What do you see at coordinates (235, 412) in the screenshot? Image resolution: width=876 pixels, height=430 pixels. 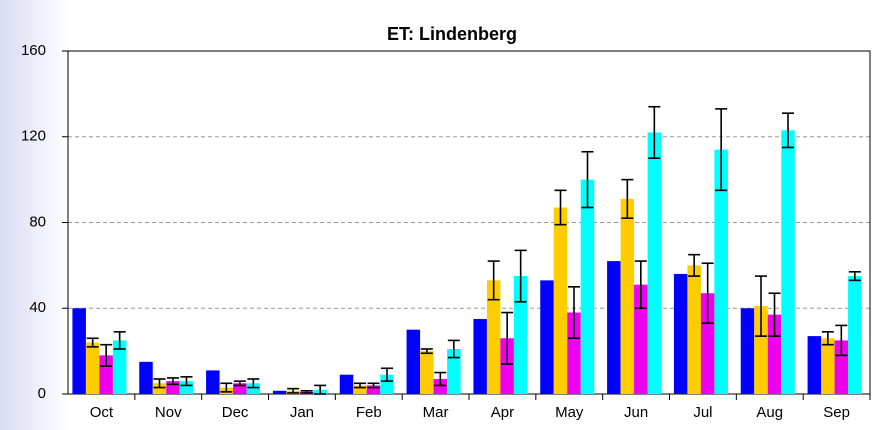 I see `x-tick-label: Dec` at bounding box center [235, 412].